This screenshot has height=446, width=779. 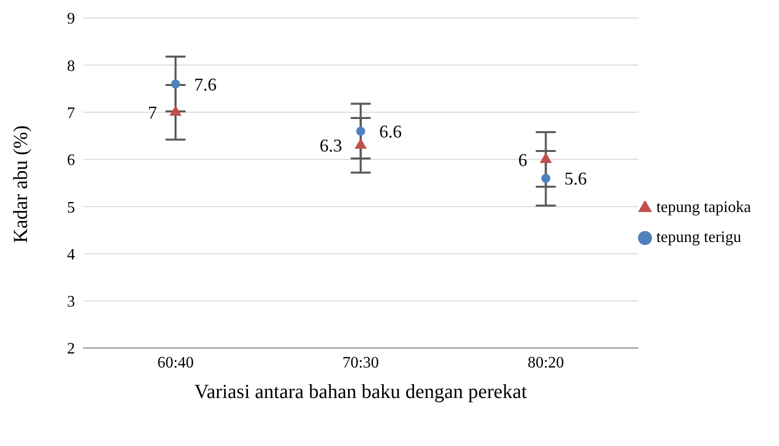 What do you see at coordinates (575, 178) in the screenshot?
I see `data-label: 5.6` at bounding box center [575, 178].